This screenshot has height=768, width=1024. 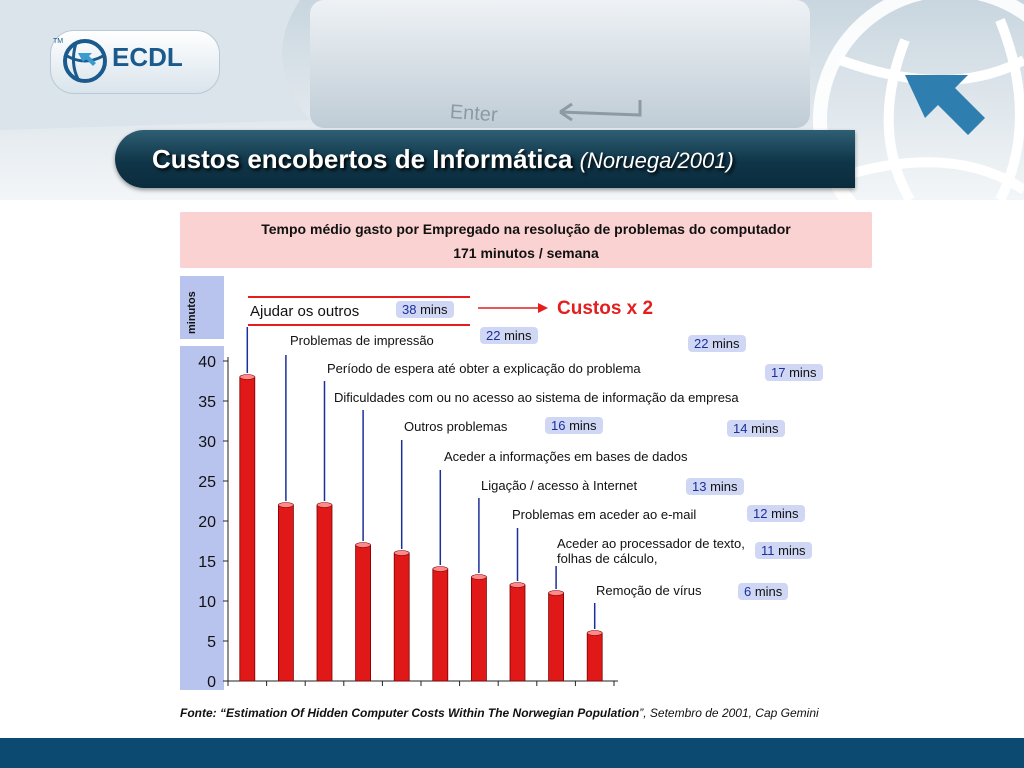 What do you see at coordinates (85, 61) in the screenshot?
I see `globe-icon` at bounding box center [85, 61].